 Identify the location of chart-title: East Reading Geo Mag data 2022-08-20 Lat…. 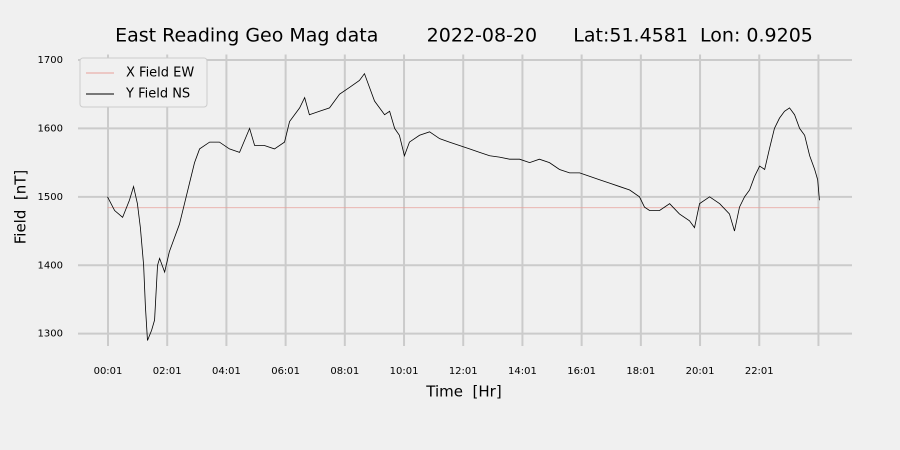
(464, 36).